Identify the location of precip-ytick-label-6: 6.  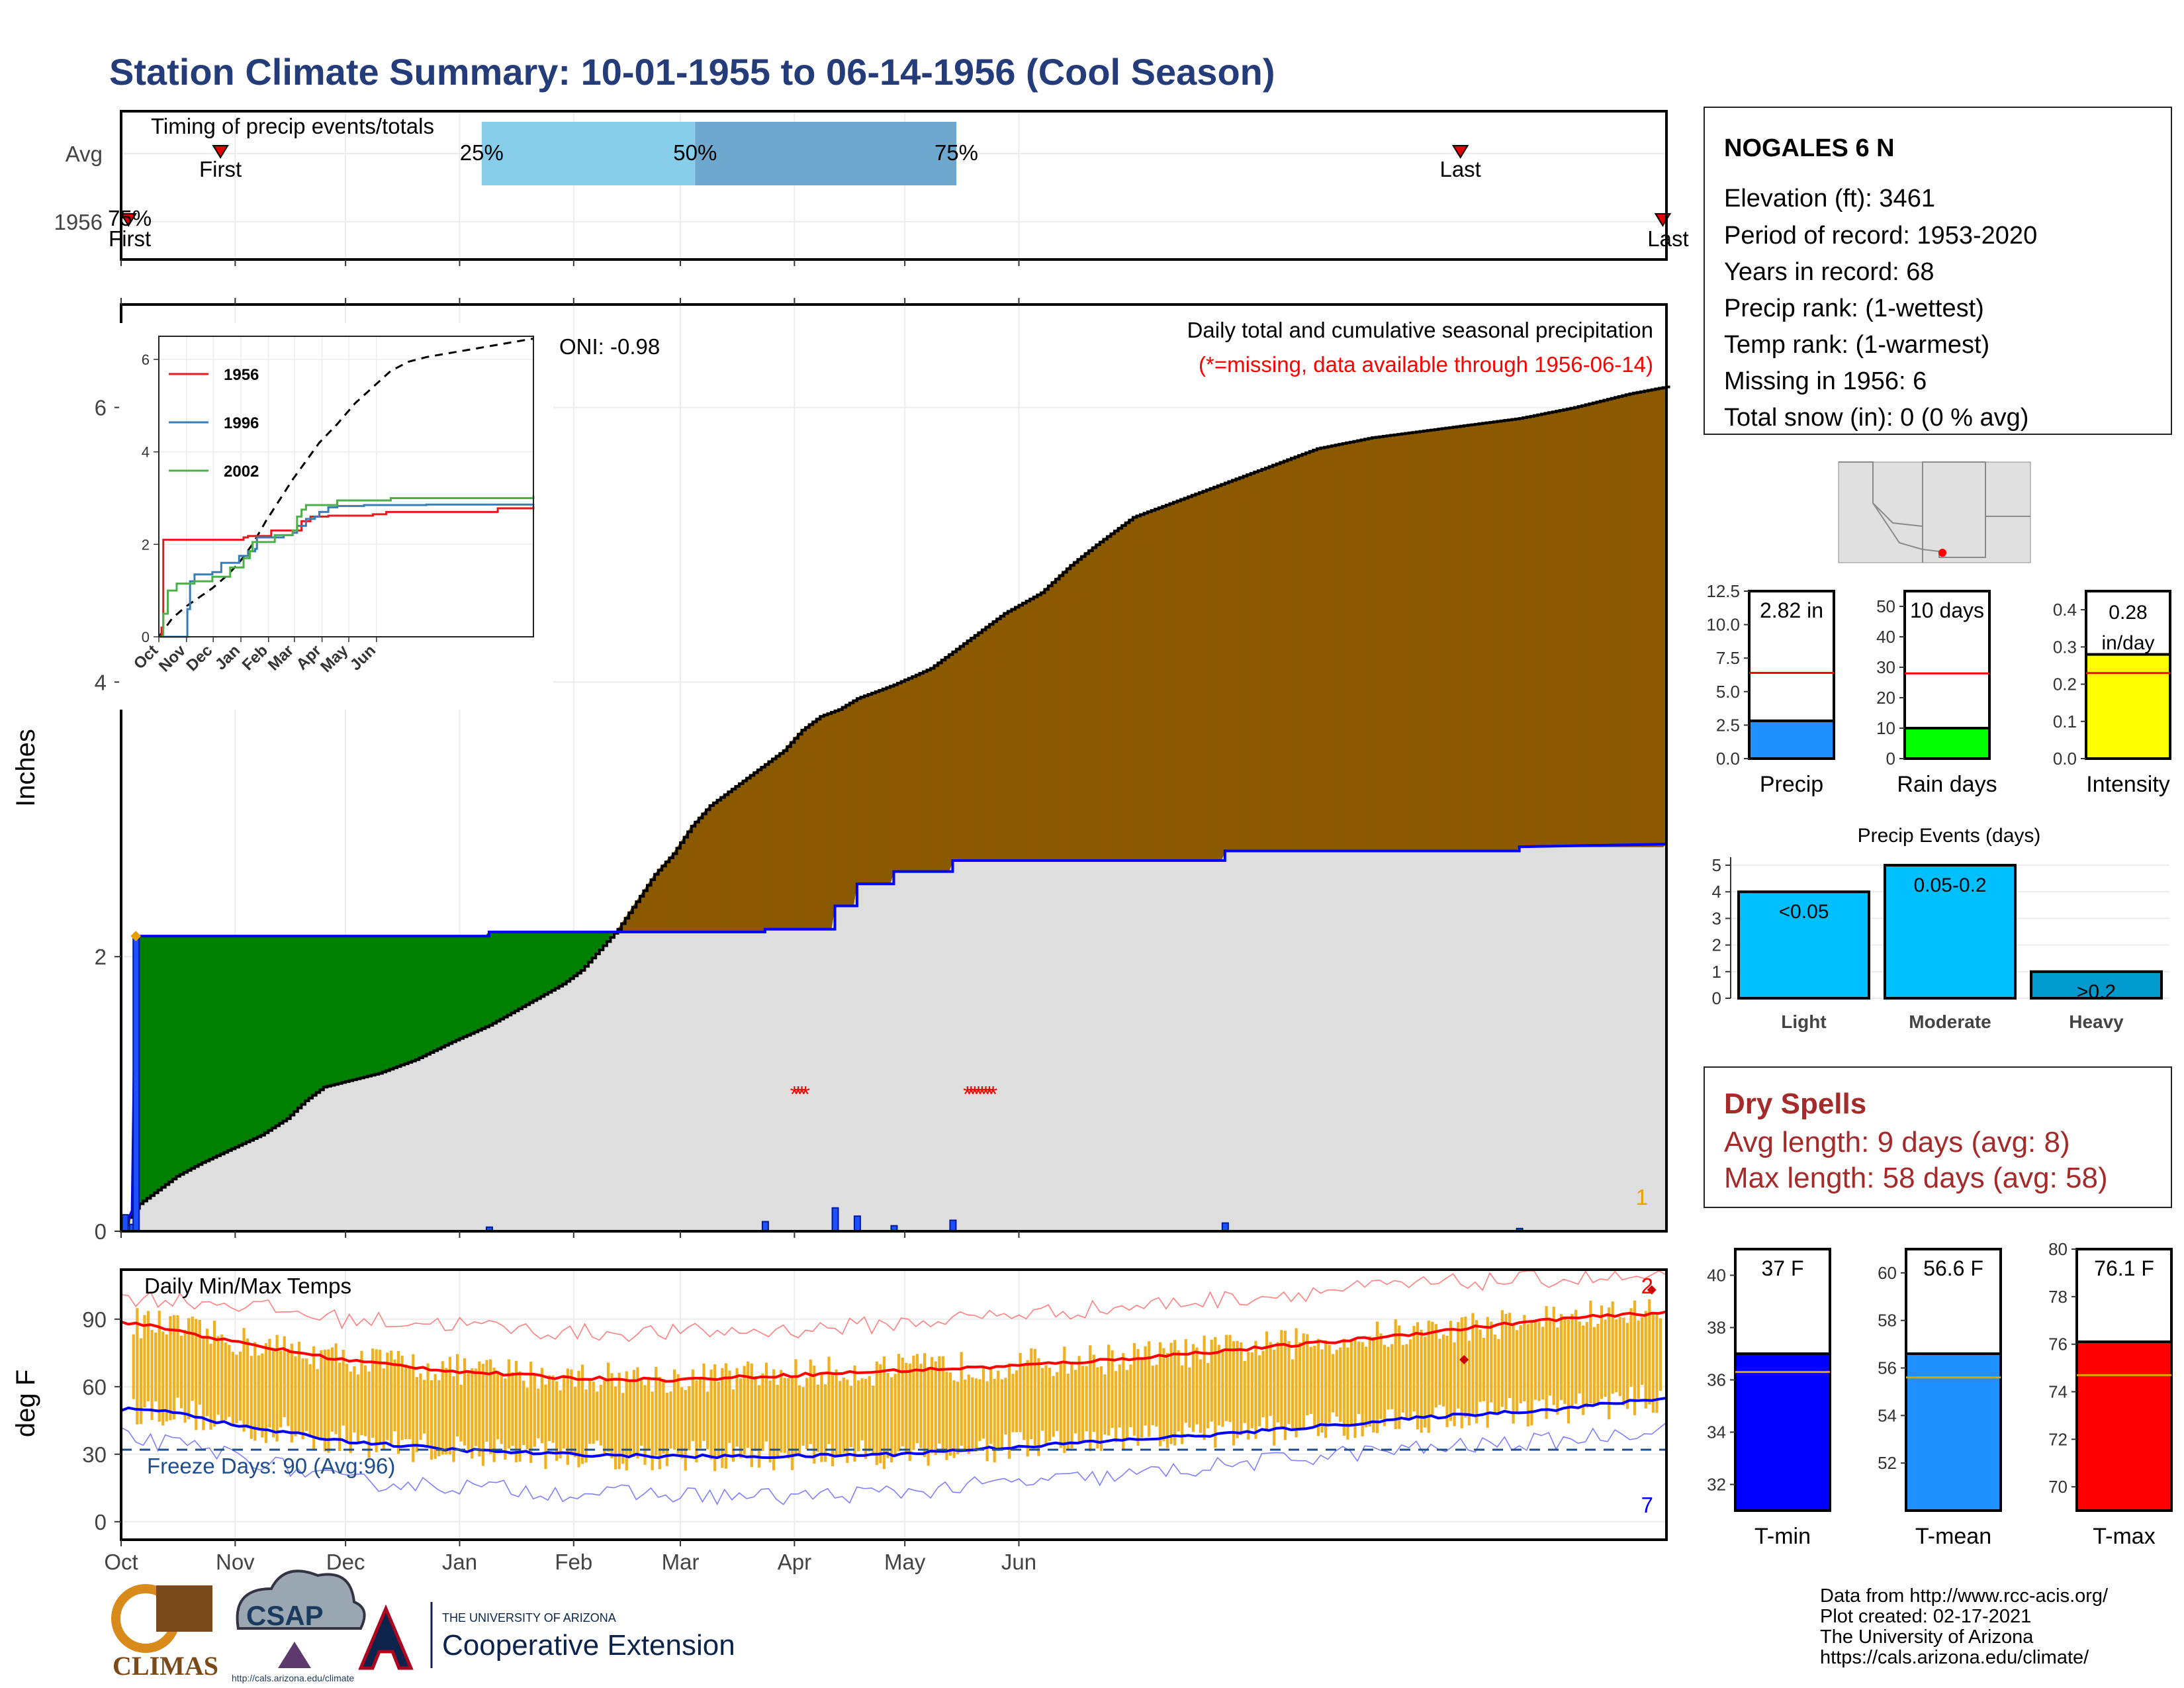
(101, 408).